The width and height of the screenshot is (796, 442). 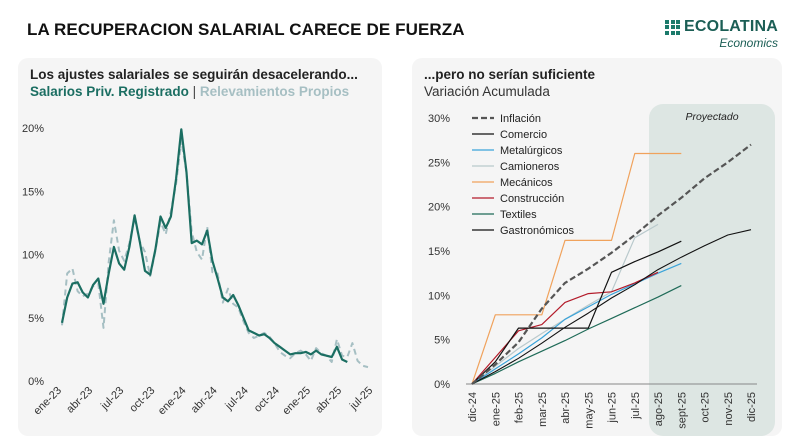 I want to click on legend-label-mecanicos: Mecánicos, so click(x=526, y=183).